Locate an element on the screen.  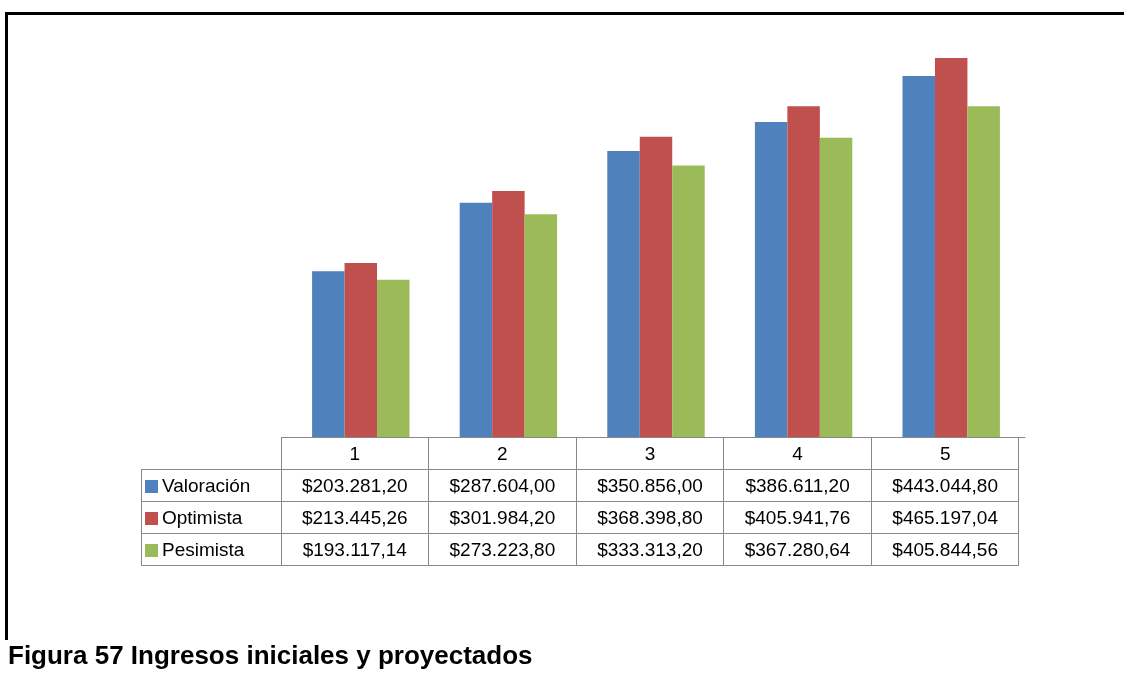
data-label: $213.445,26 is located at coordinates (355, 517).